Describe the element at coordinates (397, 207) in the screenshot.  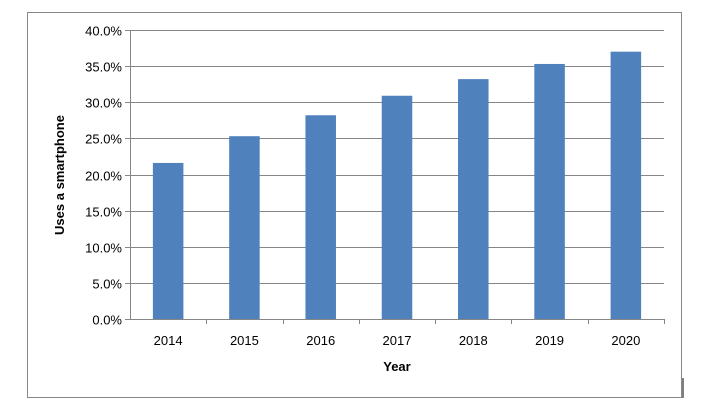
I see `bar-2017` at that location.